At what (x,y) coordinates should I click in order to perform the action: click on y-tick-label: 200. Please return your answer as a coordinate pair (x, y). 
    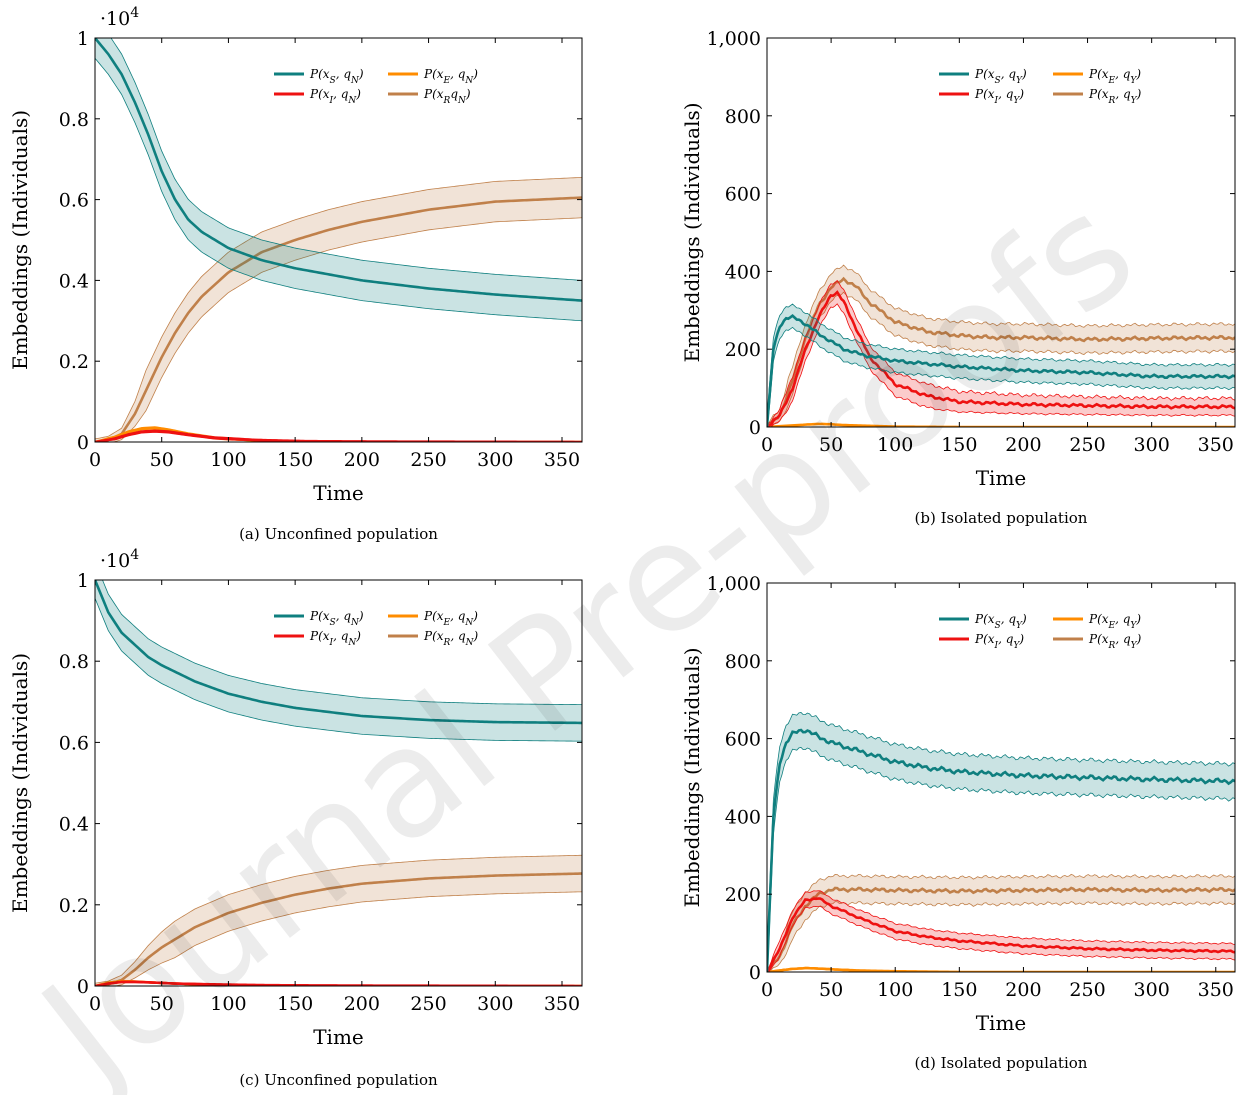
    Looking at the image, I should click on (743, 895).